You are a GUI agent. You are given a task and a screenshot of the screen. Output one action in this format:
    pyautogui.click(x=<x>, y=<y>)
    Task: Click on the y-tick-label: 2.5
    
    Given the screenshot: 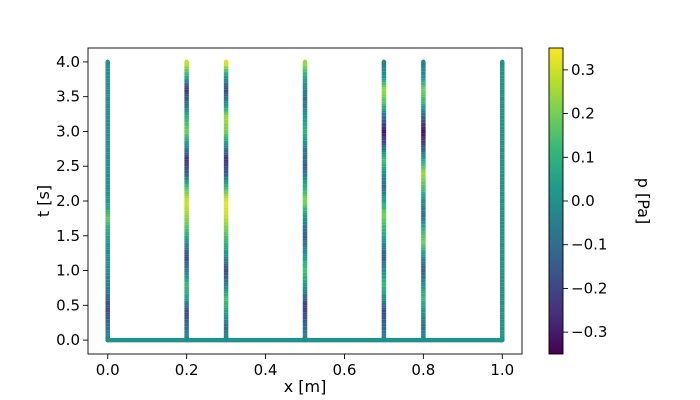 What is the action you would take?
    pyautogui.click(x=68, y=166)
    